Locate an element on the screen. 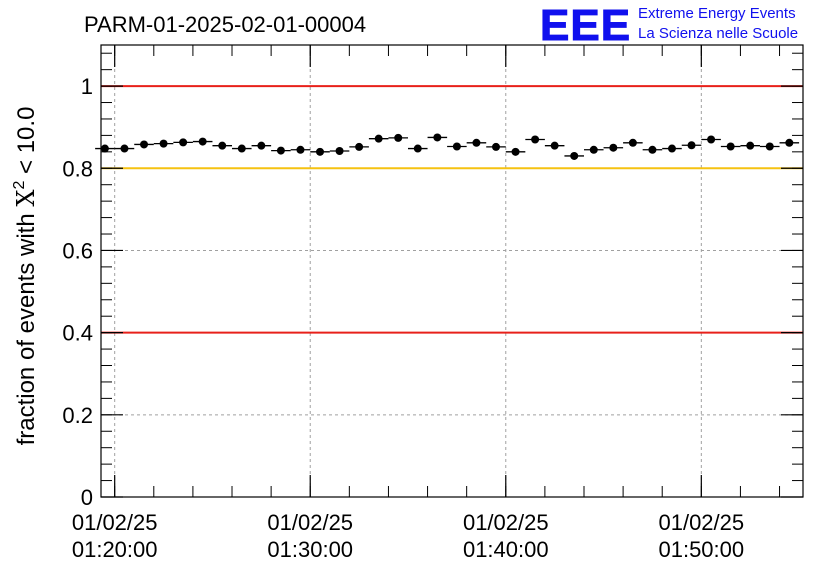 The height and width of the screenshot is (572, 836). data-points is located at coordinates (447, 146).